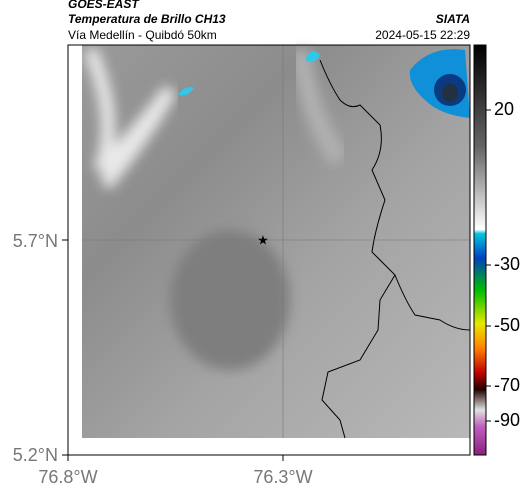 The height and width of the screenshot is (496, 526). Describe the element at coordinates (507, 264) in the screenshot. I see `colorbar-label: -30` at that location.